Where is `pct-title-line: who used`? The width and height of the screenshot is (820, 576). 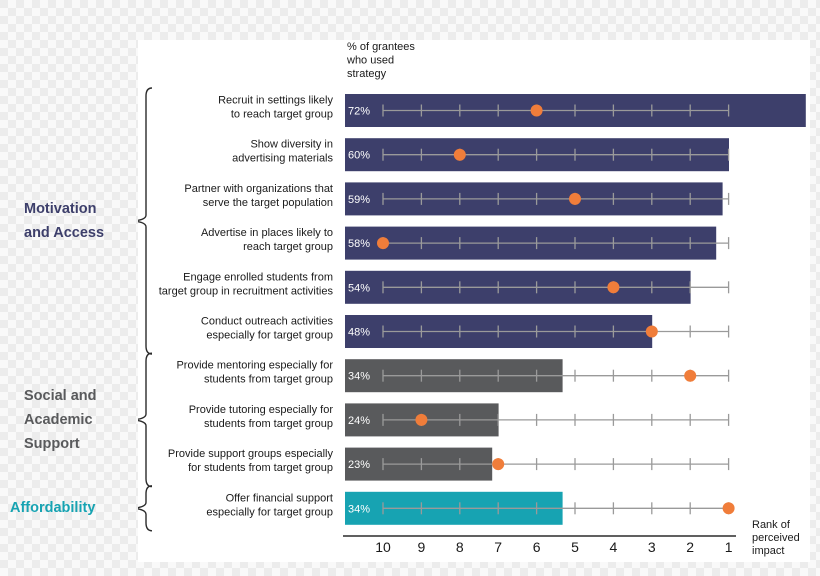
pct-title-line: who used is located at coordinates (370, 61).